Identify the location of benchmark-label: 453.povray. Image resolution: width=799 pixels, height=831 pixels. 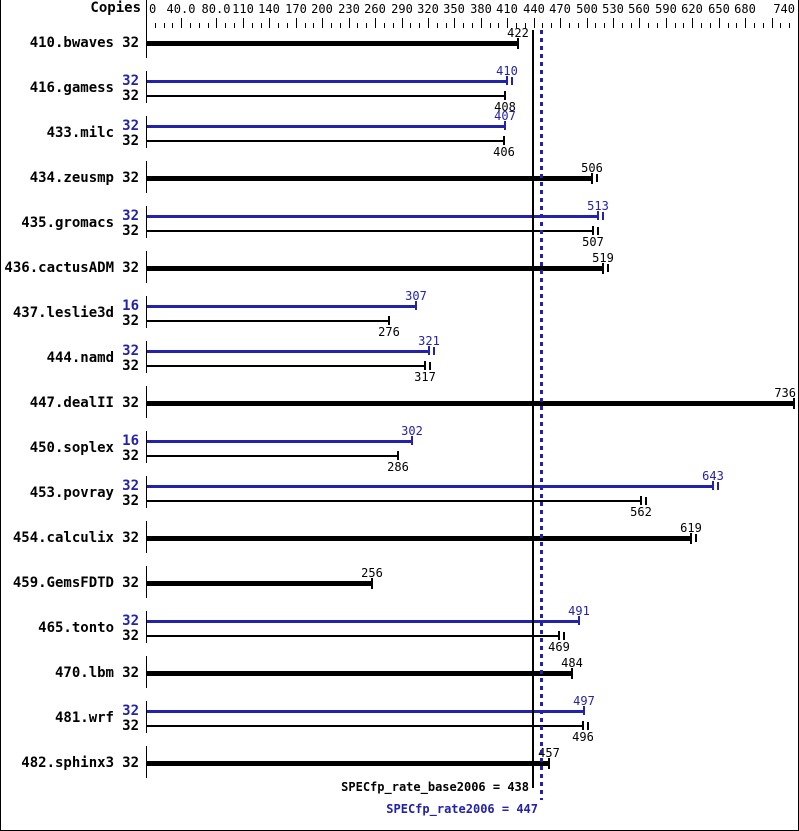
(71, 493).